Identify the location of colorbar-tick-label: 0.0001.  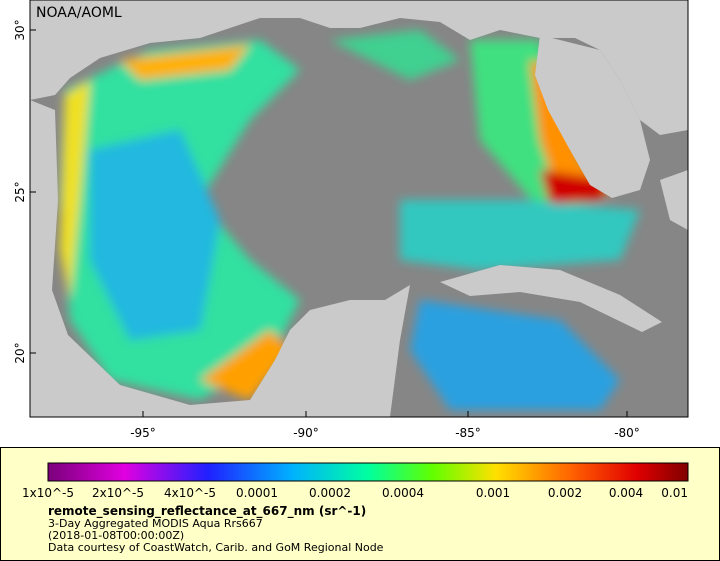
(257, 493).